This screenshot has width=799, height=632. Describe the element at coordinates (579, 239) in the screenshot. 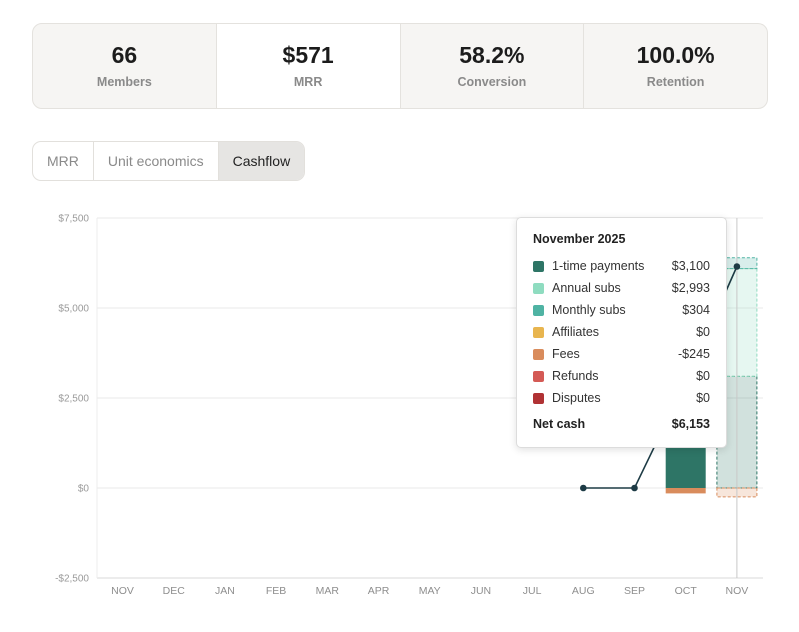

I see `tooltip-title: November 2025` at that location.